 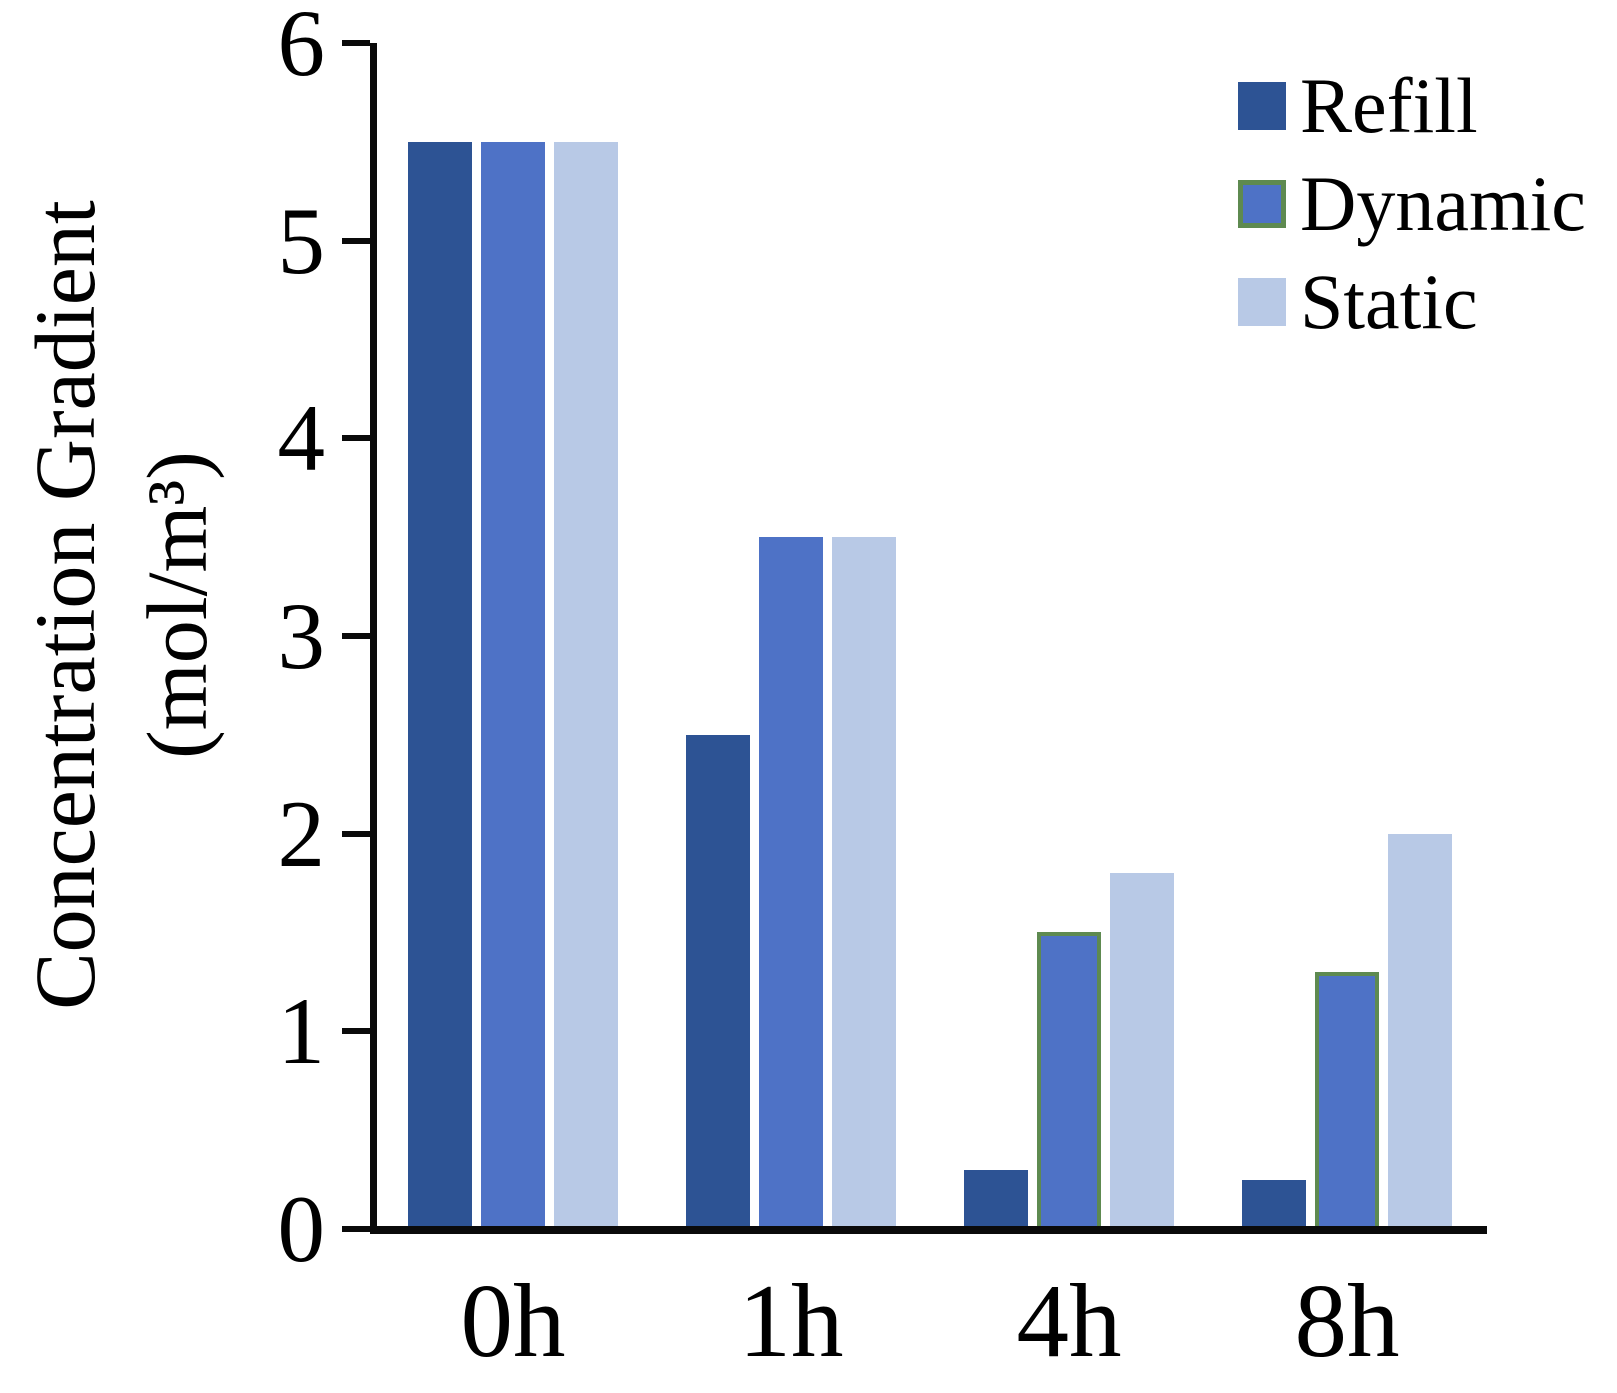 I want to click on x-tick-label: 1h, so click(x=791, y=1320).